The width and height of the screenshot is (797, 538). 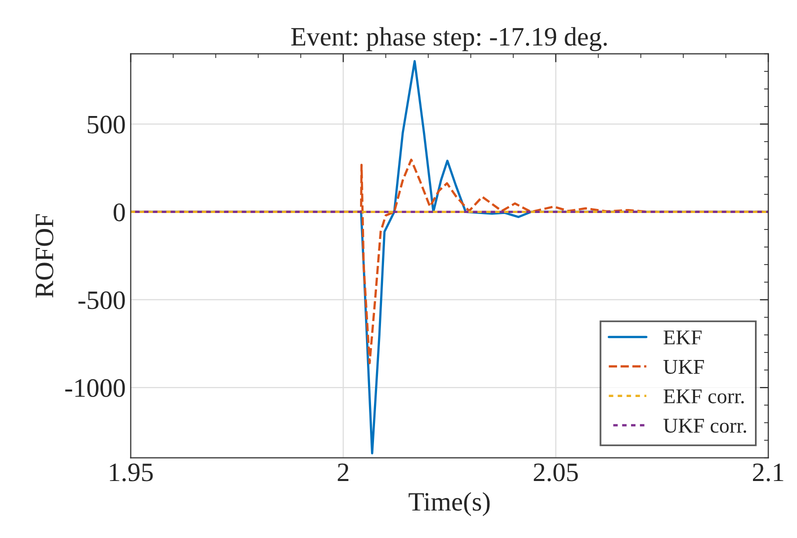 I want to click on x-tick-label: 2.1, so click(x=768, y=473).